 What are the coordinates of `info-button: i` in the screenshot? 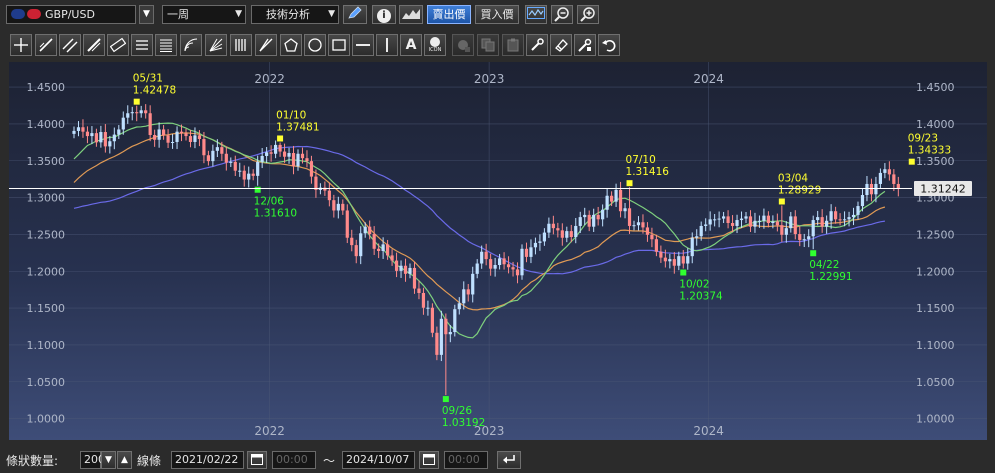 It's located at (384, 14).